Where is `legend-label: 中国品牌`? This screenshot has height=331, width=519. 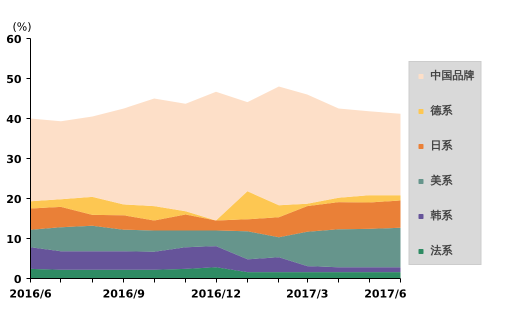
legend-label: 中国品牌 is located at coordinates (452, 75).